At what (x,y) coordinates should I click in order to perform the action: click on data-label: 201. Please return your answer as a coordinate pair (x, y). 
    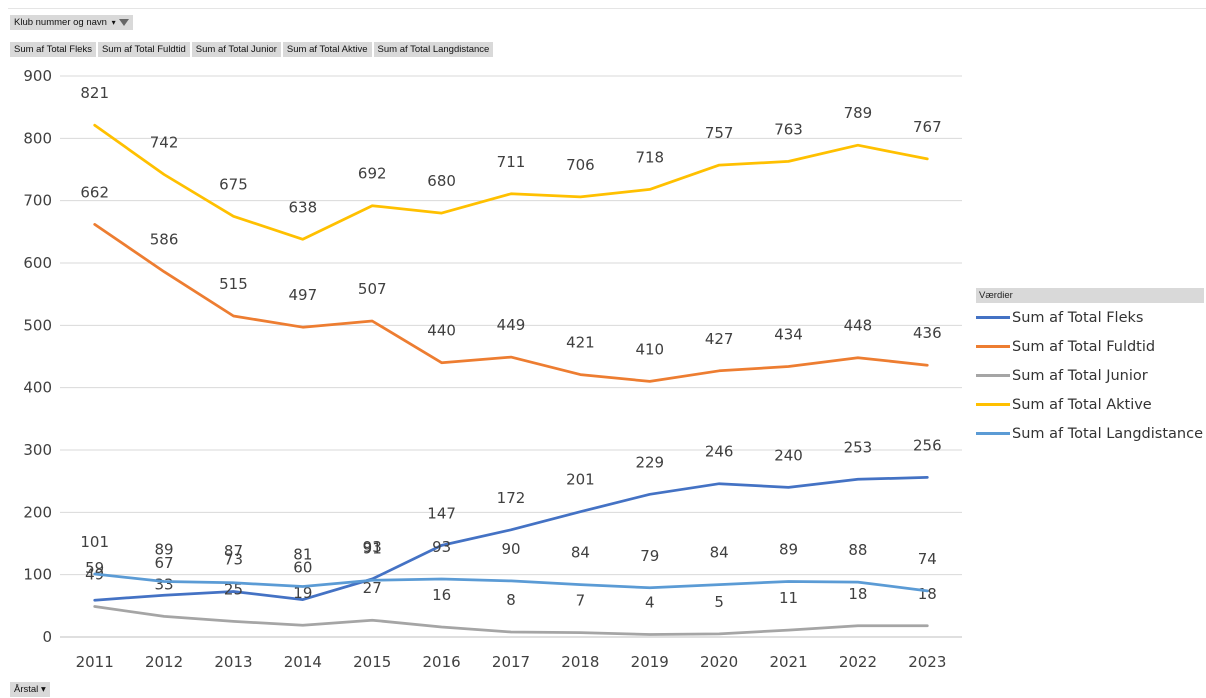
    Looking at the image, I should click on (580, 480).